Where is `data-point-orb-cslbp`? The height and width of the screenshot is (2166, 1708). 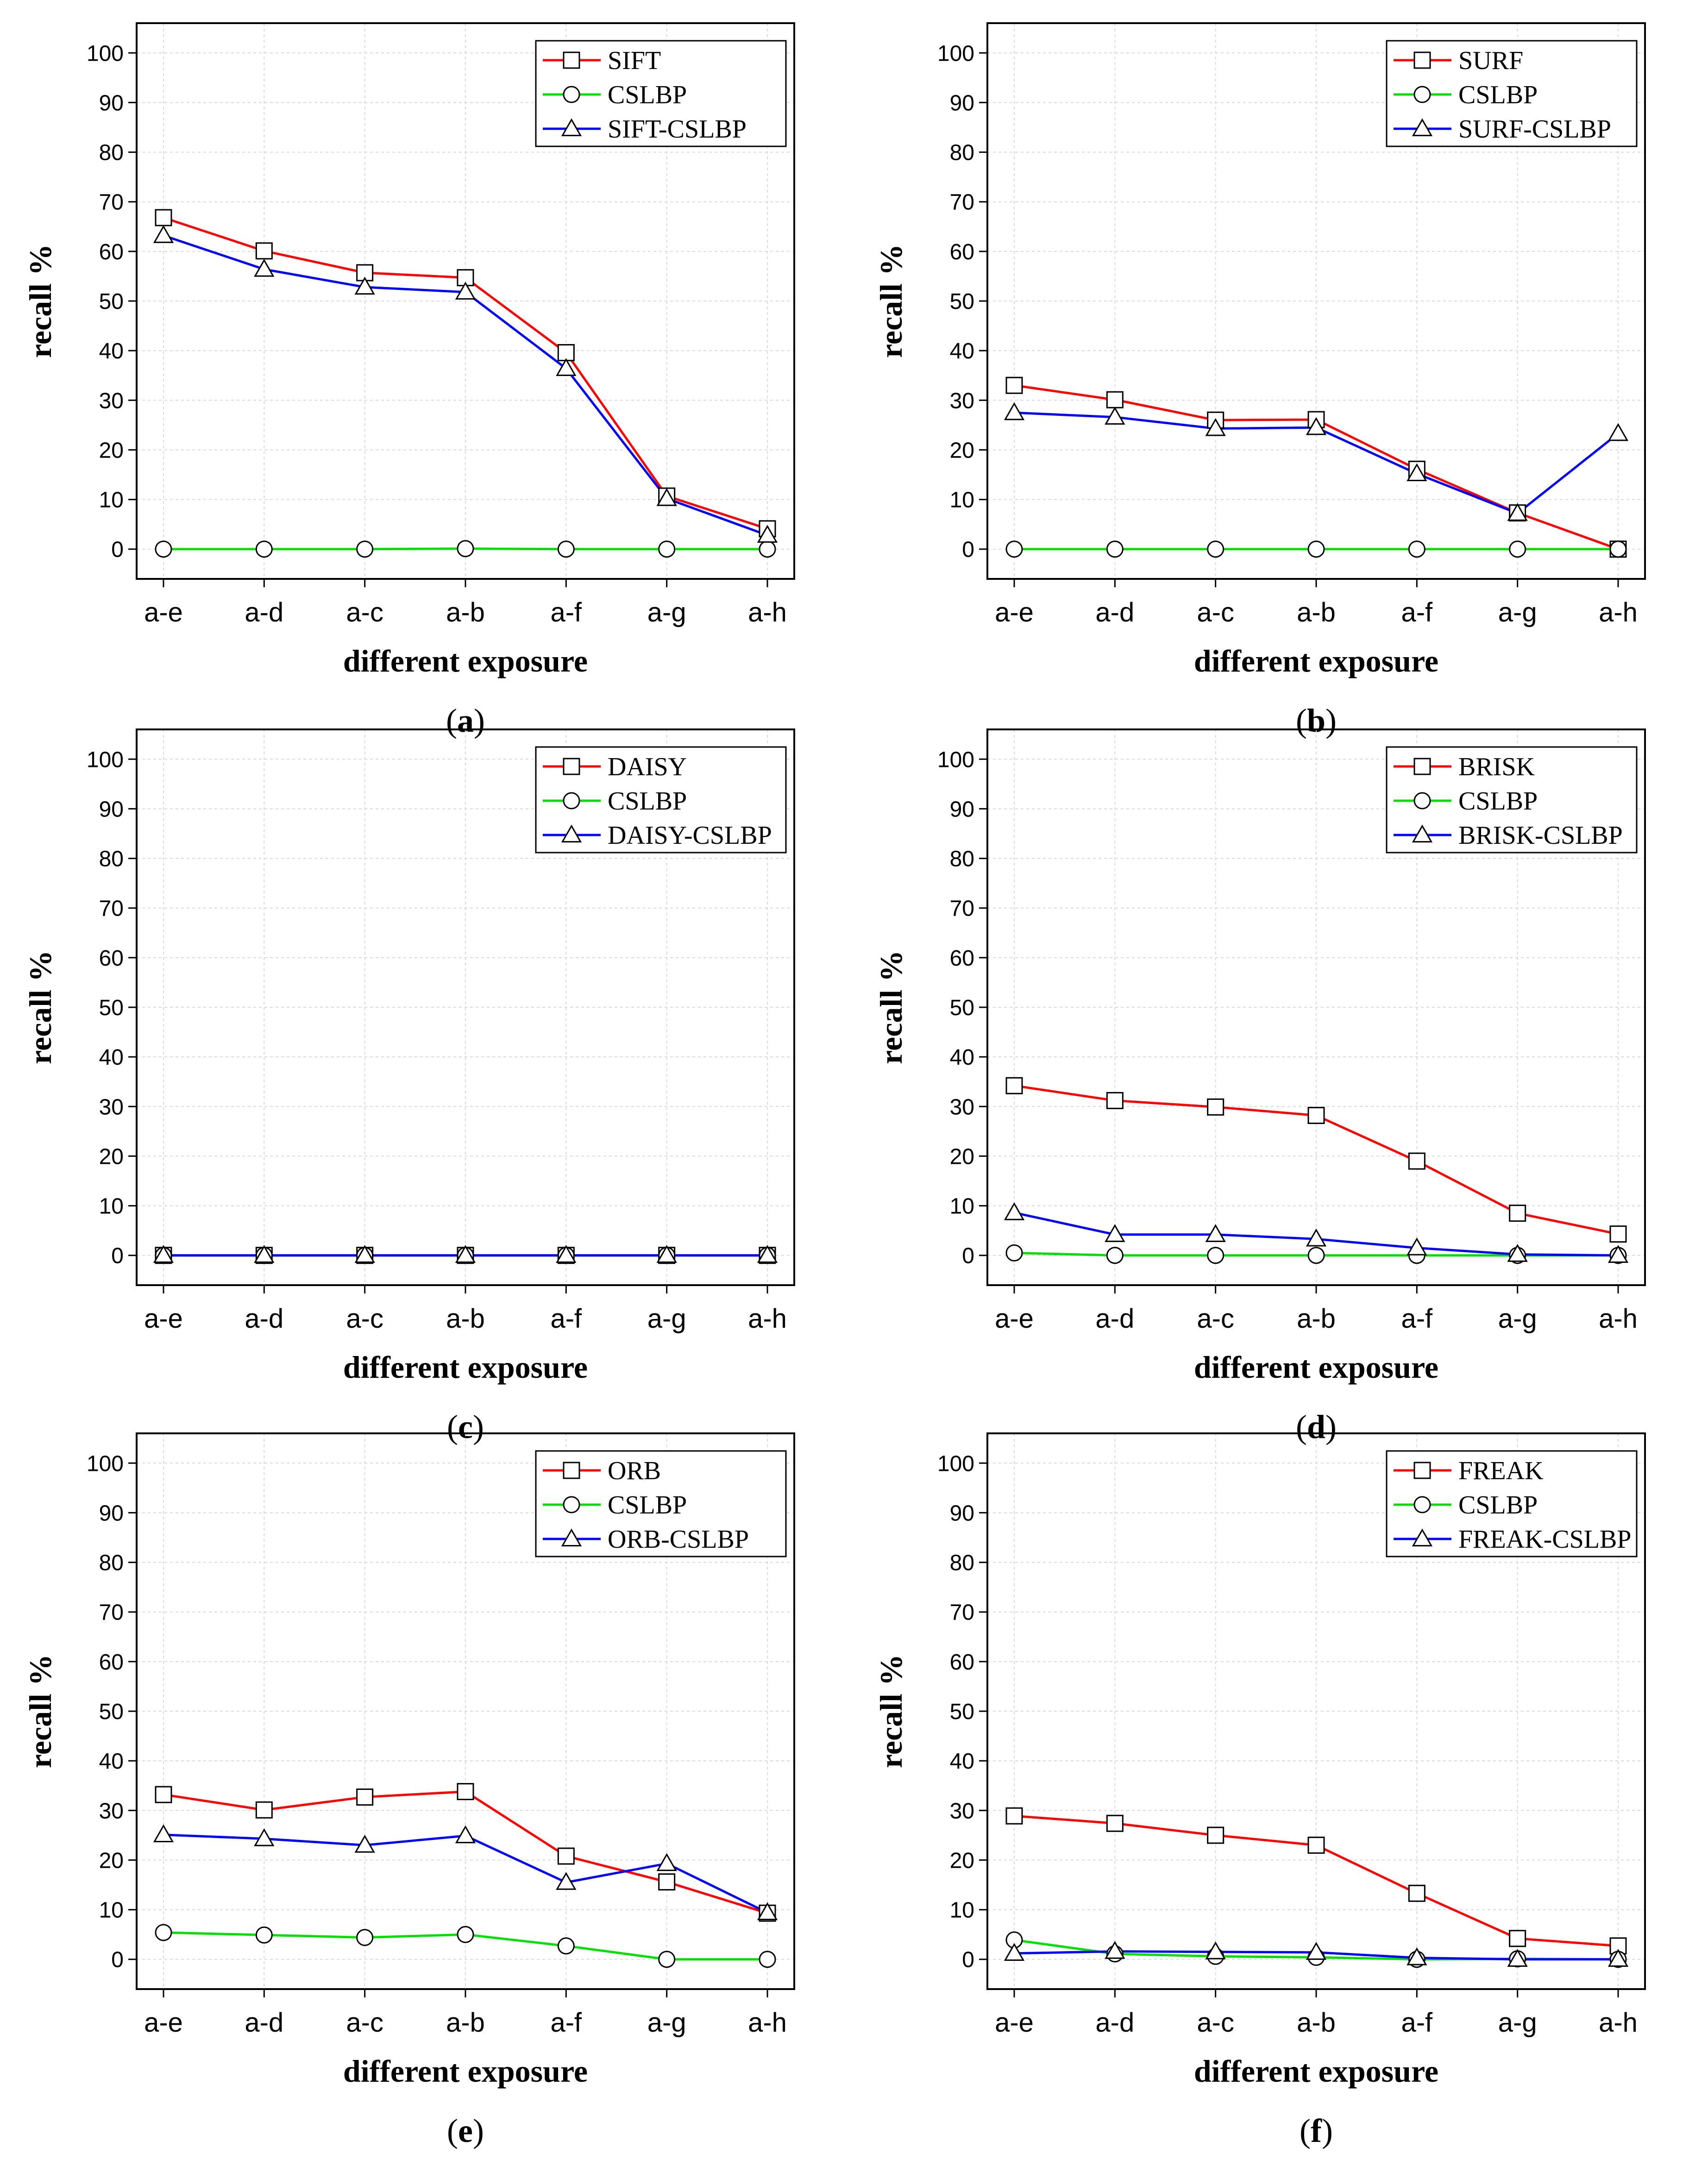 data-point-orb-cslbp is located at coordinates (566, 1881).